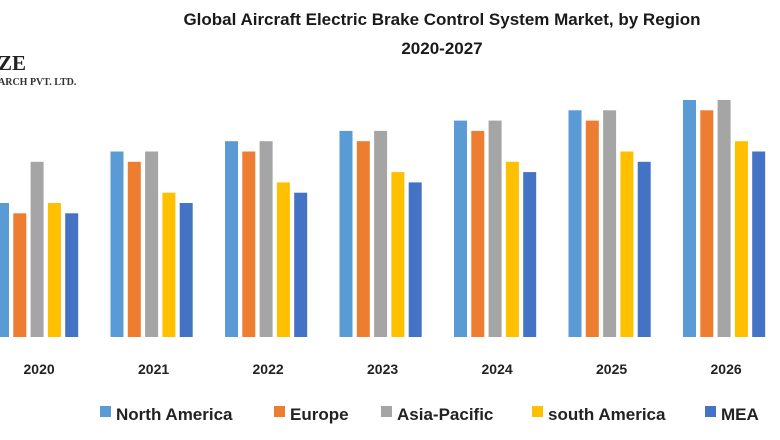 Image resolution: width=780 pixels, height=440 pixels. Describe the element at coordinates (174, 414) in the screenshot. I see `legend-label: North America` at that location.